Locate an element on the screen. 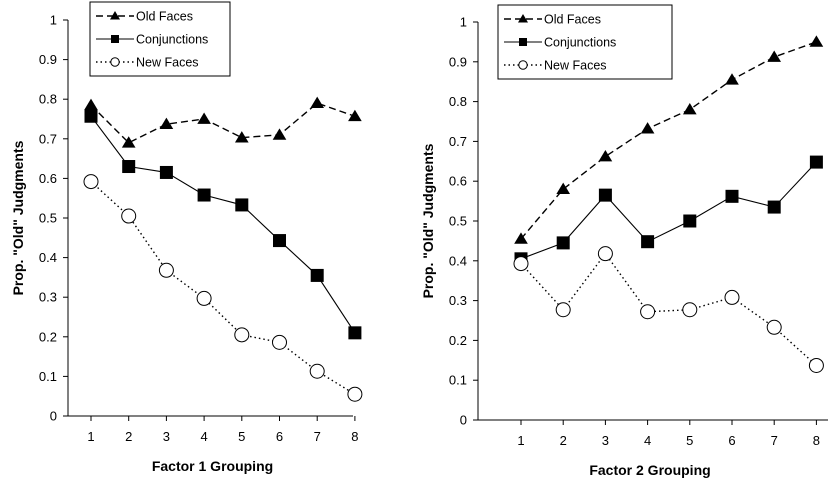 The width and height of the screenshot is (828, 482). x-axis-title: Factor 2 Grouping is located at coordinates (649, 470).